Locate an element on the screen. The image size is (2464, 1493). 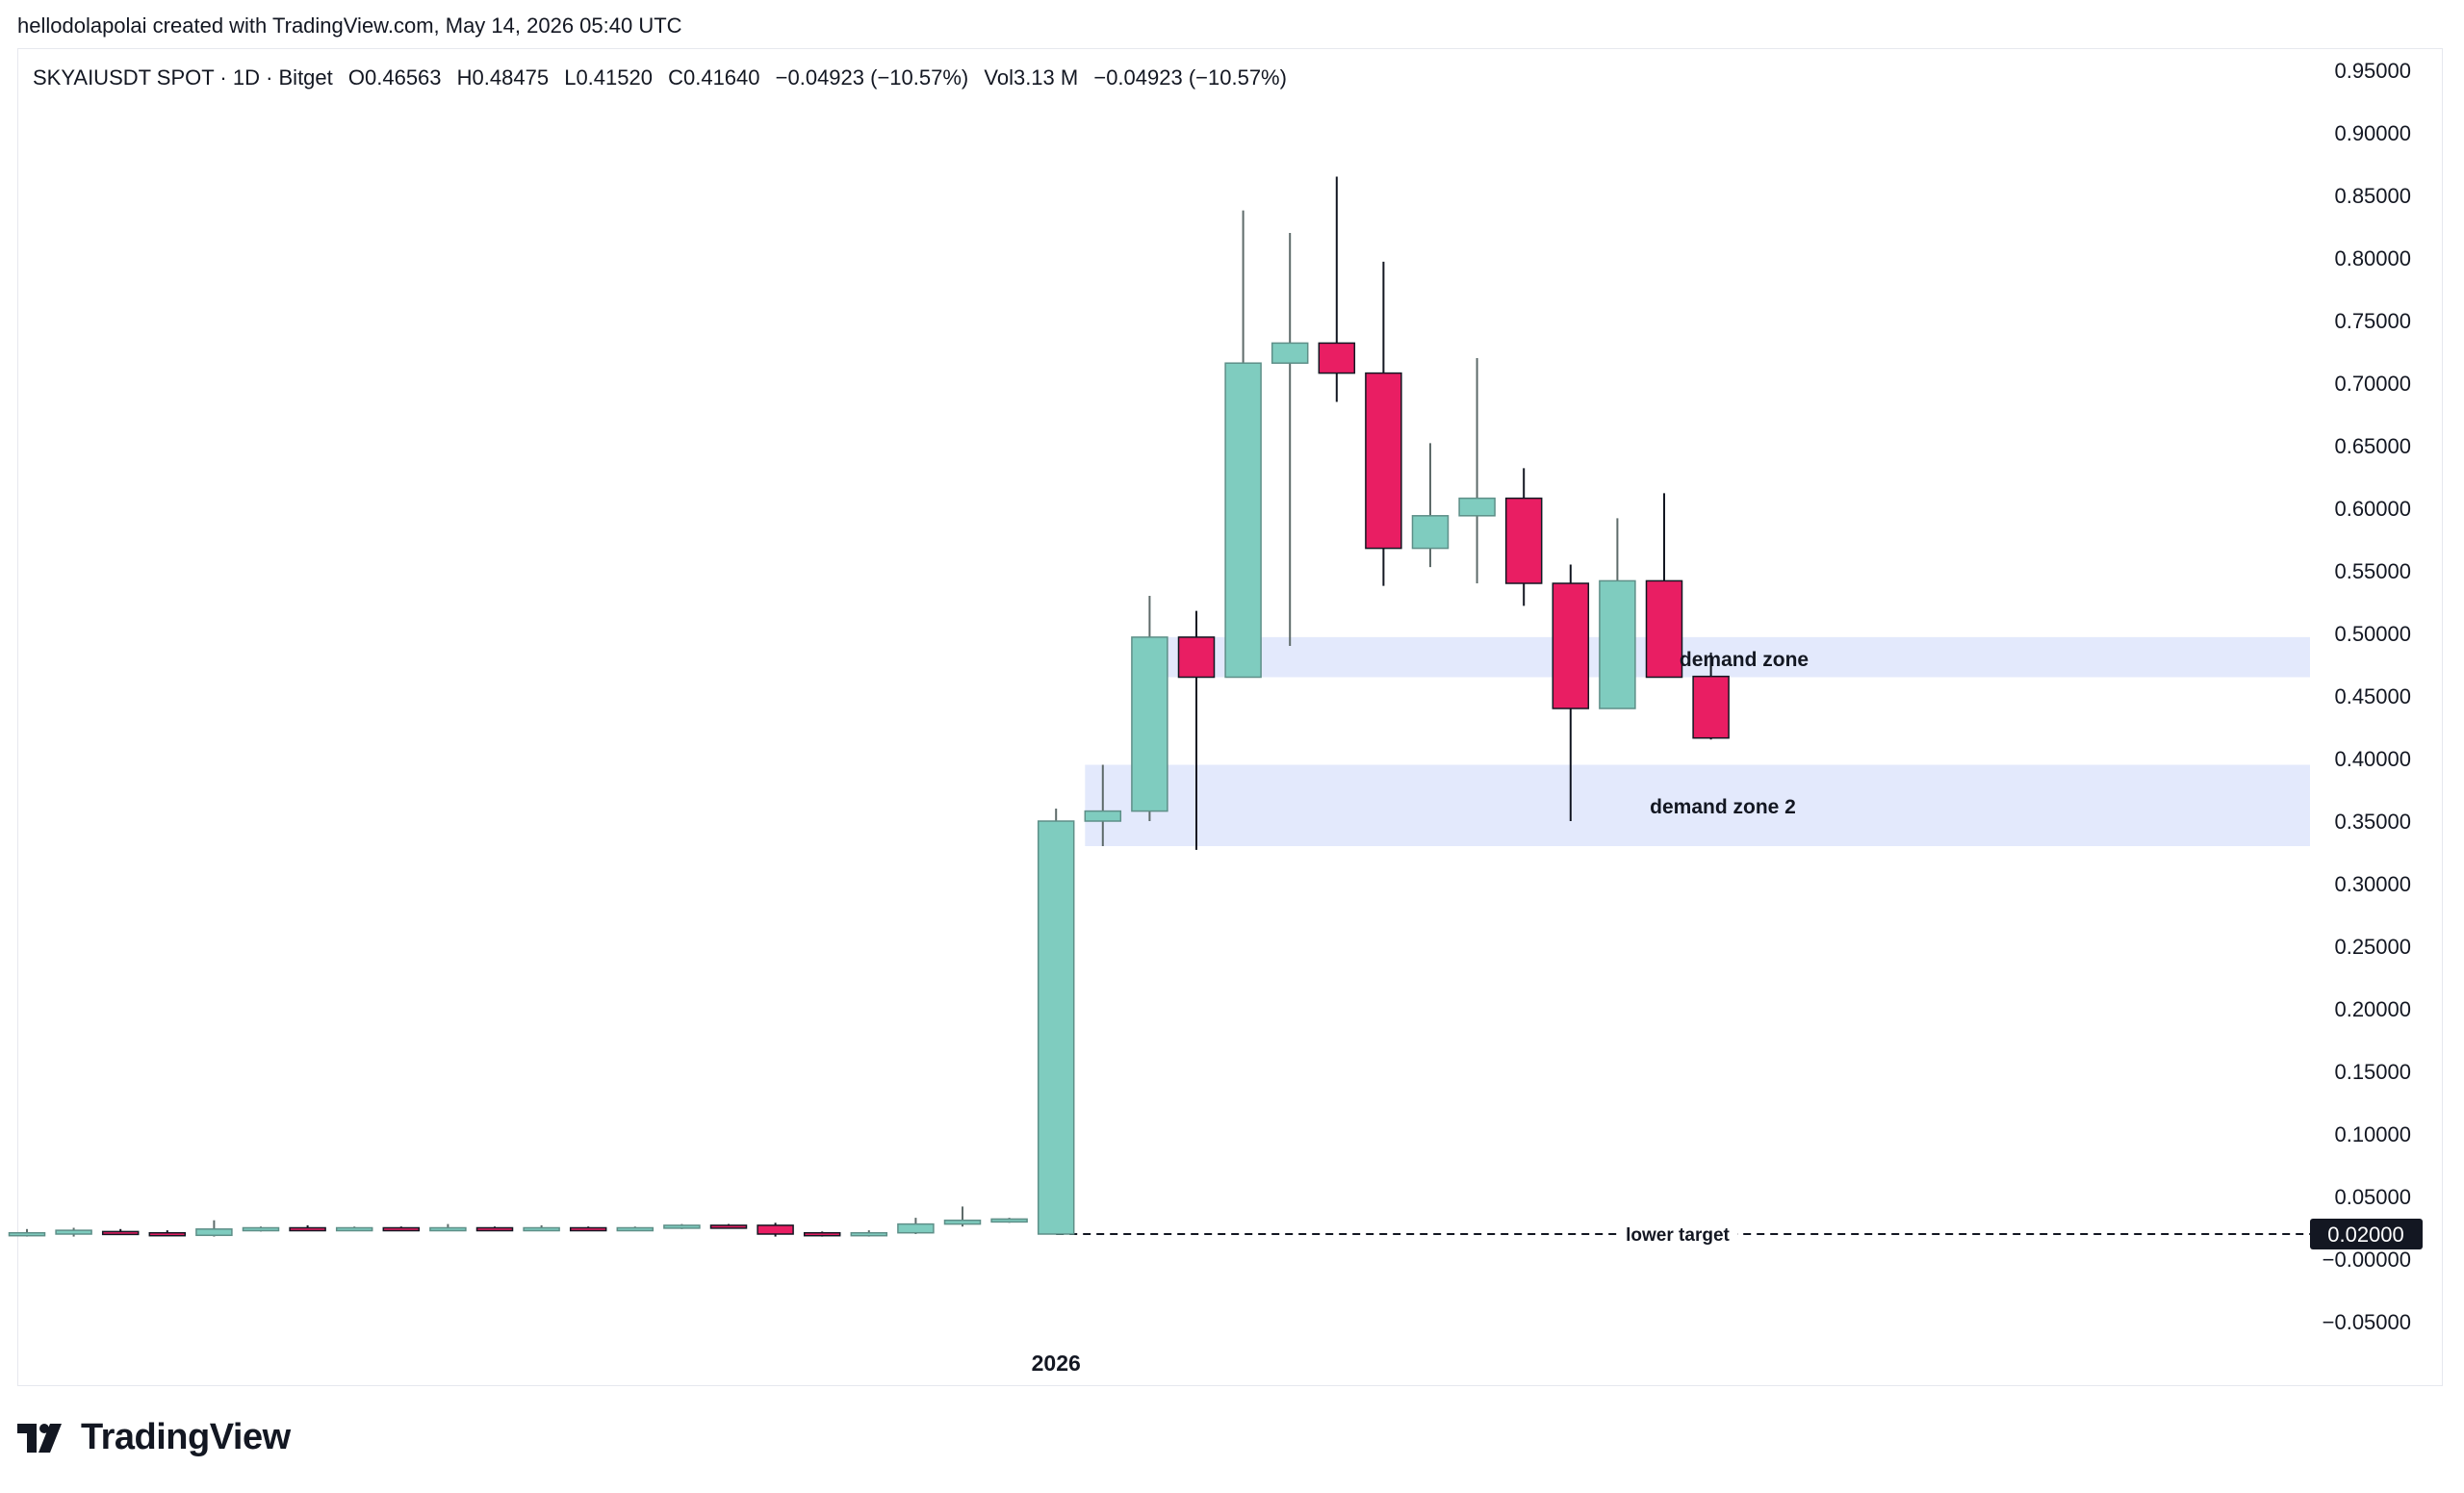
tradingview-logo: TradingView is located at coordinates (154, 1438).